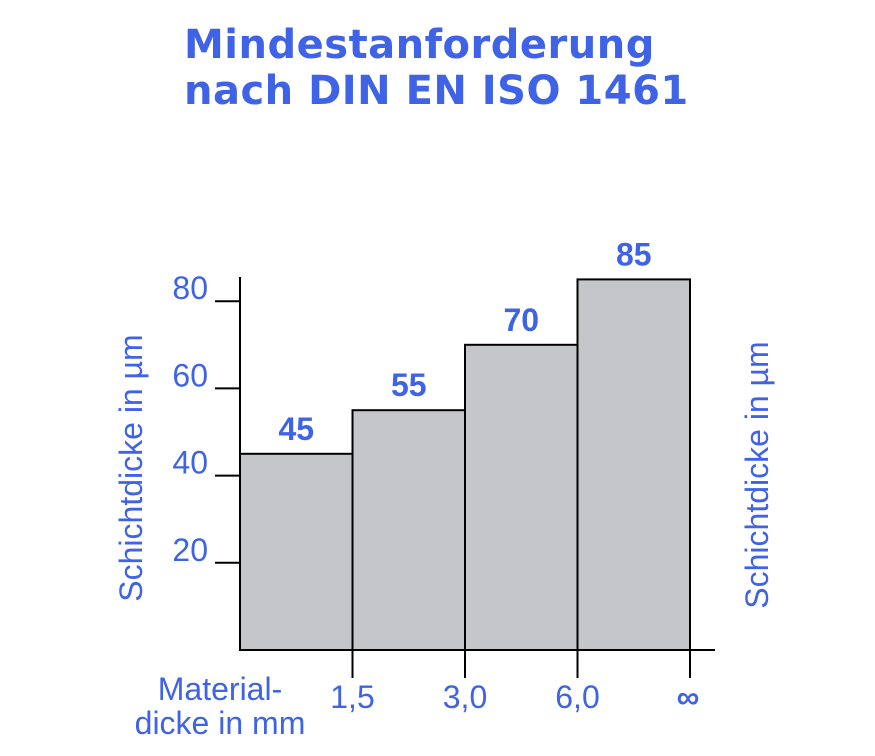 The width and height of the screenshot is (875, 756). I want to click on chart-title-line-1: Mindestanforderung, so click(419, 45).